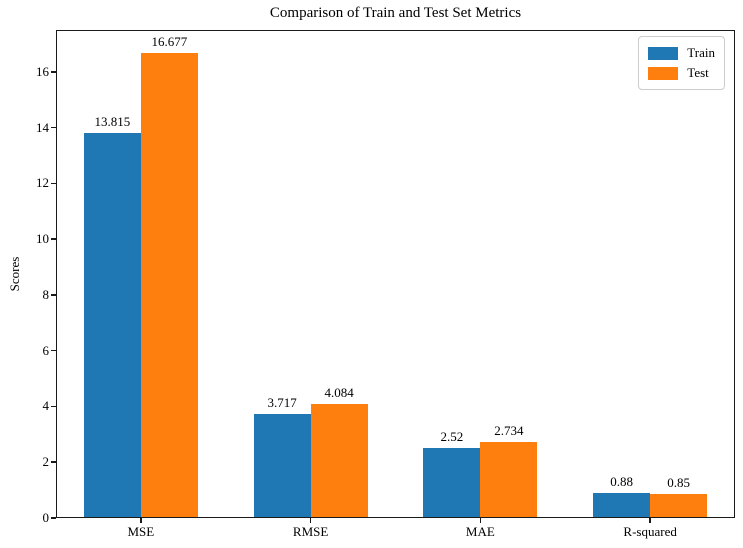 This screenshot has height=548, width=743. Describe the element at coordinates (42, 127) in the screenshot. I see `y-tick-label: 14` at that location.